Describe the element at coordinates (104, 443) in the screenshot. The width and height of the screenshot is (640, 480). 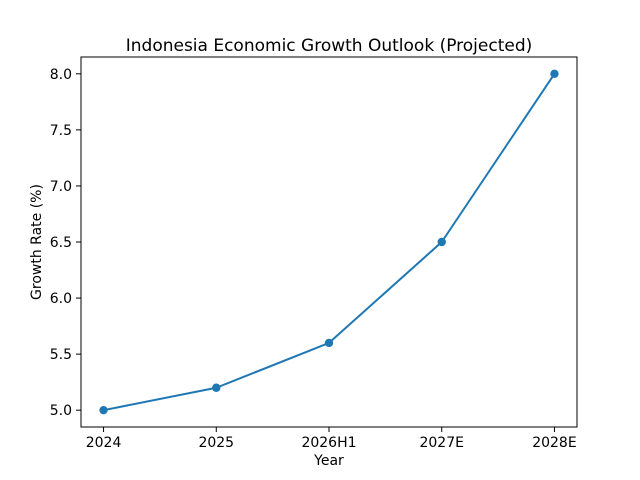
I see `x-tick-label: 2024` at that location.